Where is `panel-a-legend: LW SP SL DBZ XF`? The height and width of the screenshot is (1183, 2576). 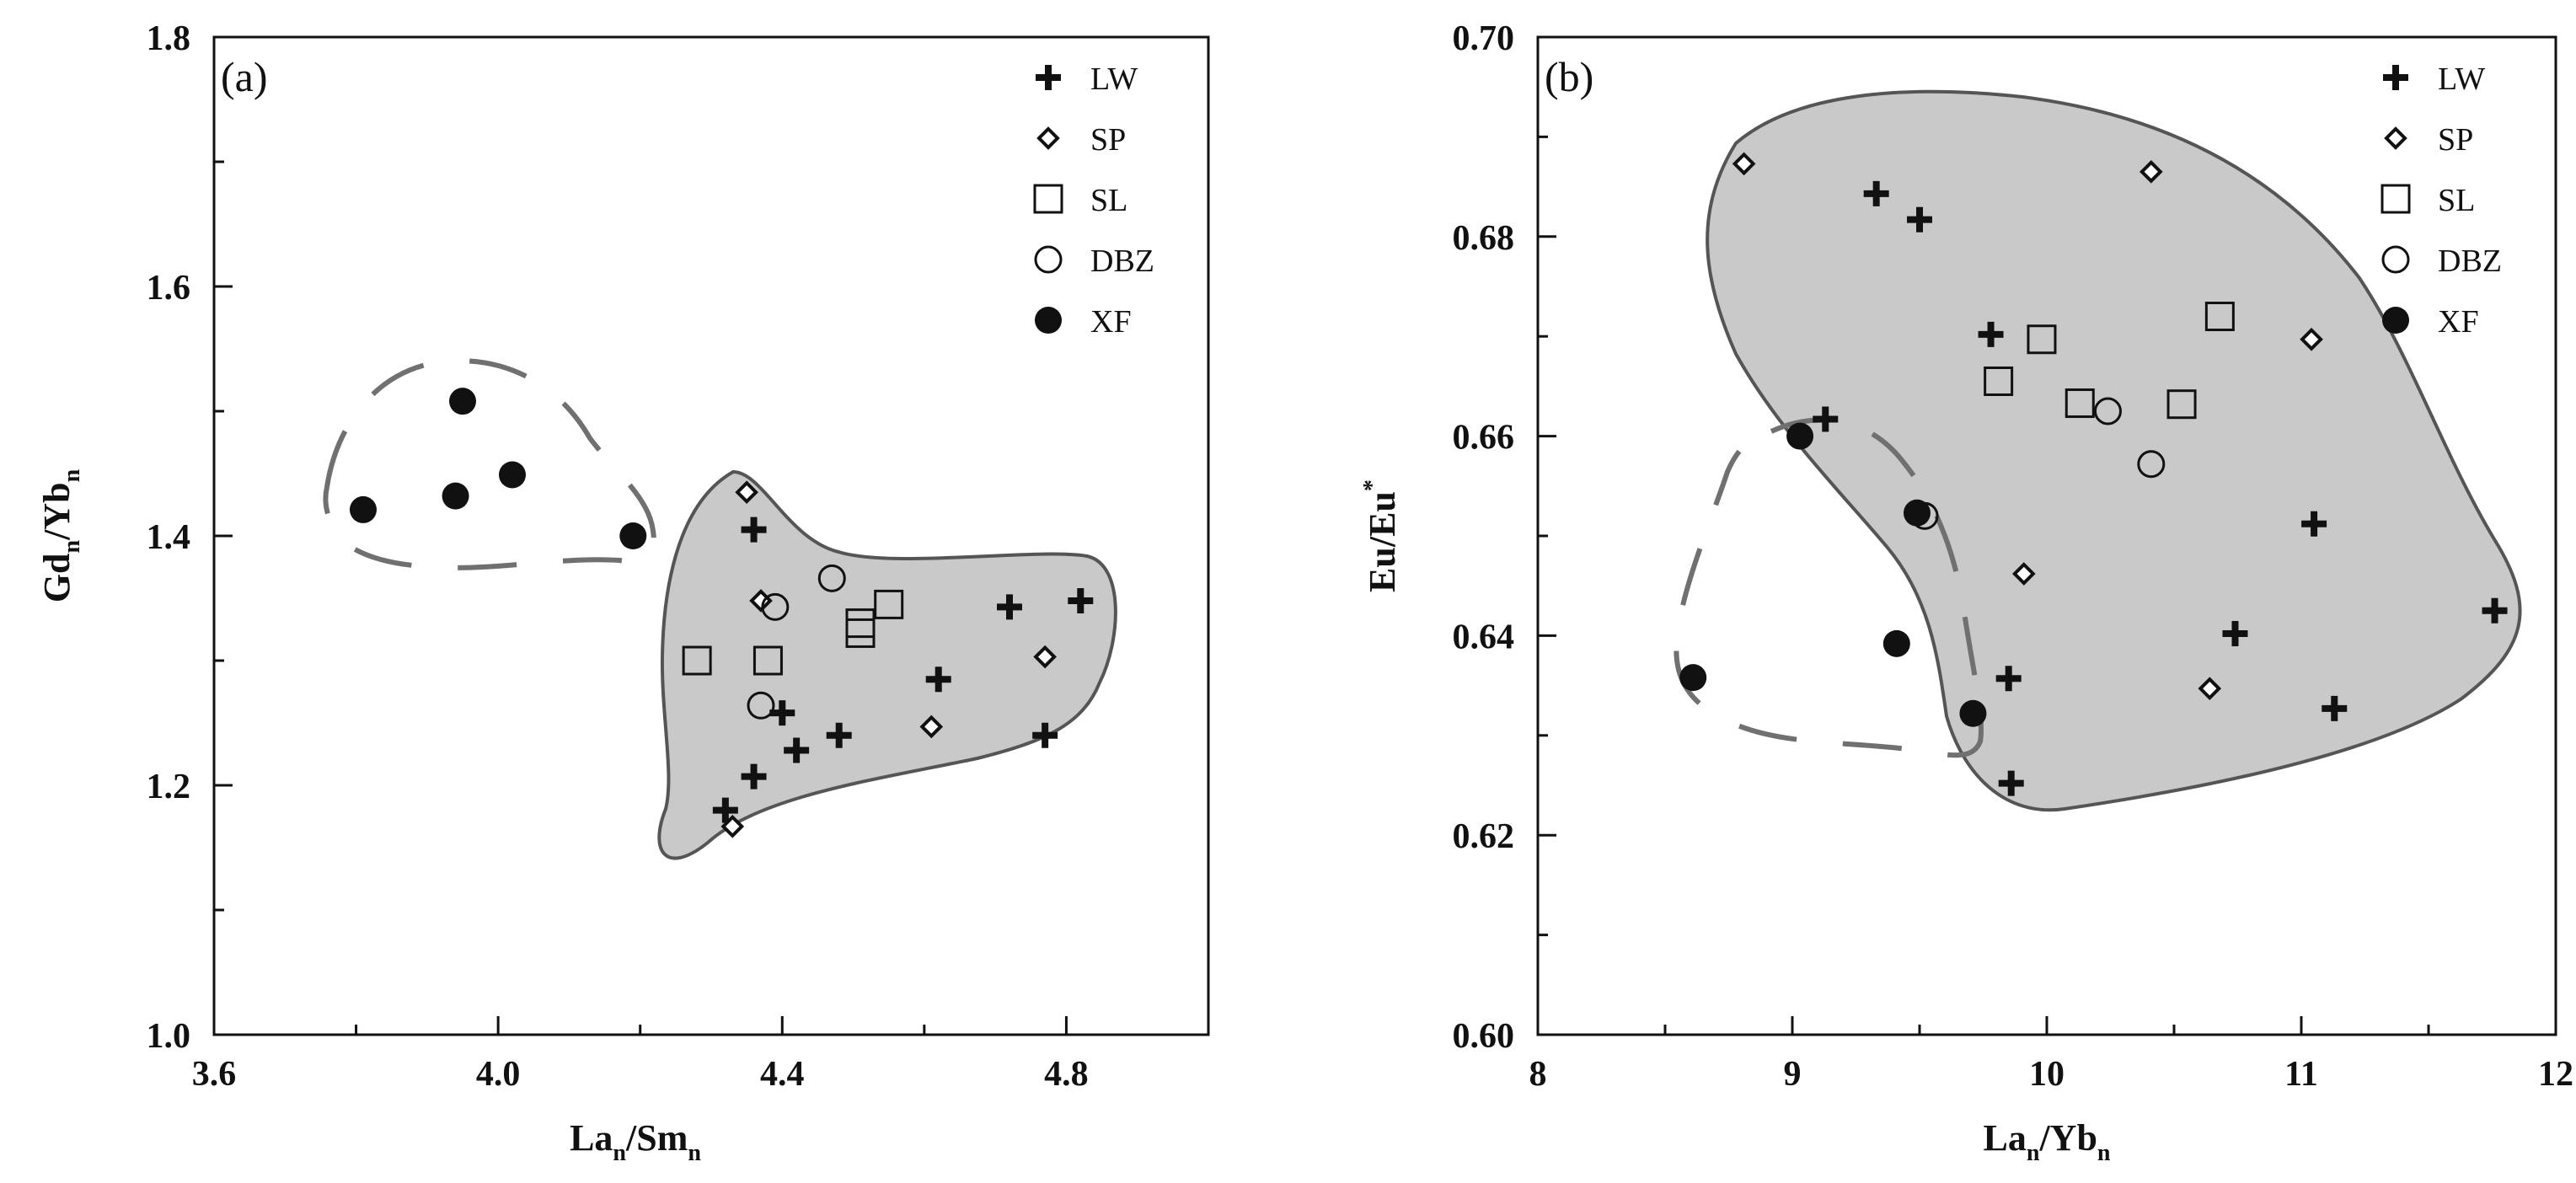 panel-a-legend: LW SP SL DBZ XF is located at coordinates (1093, 201).